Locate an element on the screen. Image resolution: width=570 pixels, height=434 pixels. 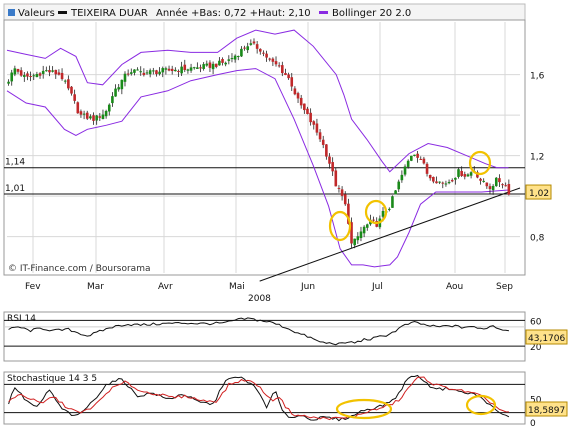
stoch-k-line is located at coordinates (259, 398).